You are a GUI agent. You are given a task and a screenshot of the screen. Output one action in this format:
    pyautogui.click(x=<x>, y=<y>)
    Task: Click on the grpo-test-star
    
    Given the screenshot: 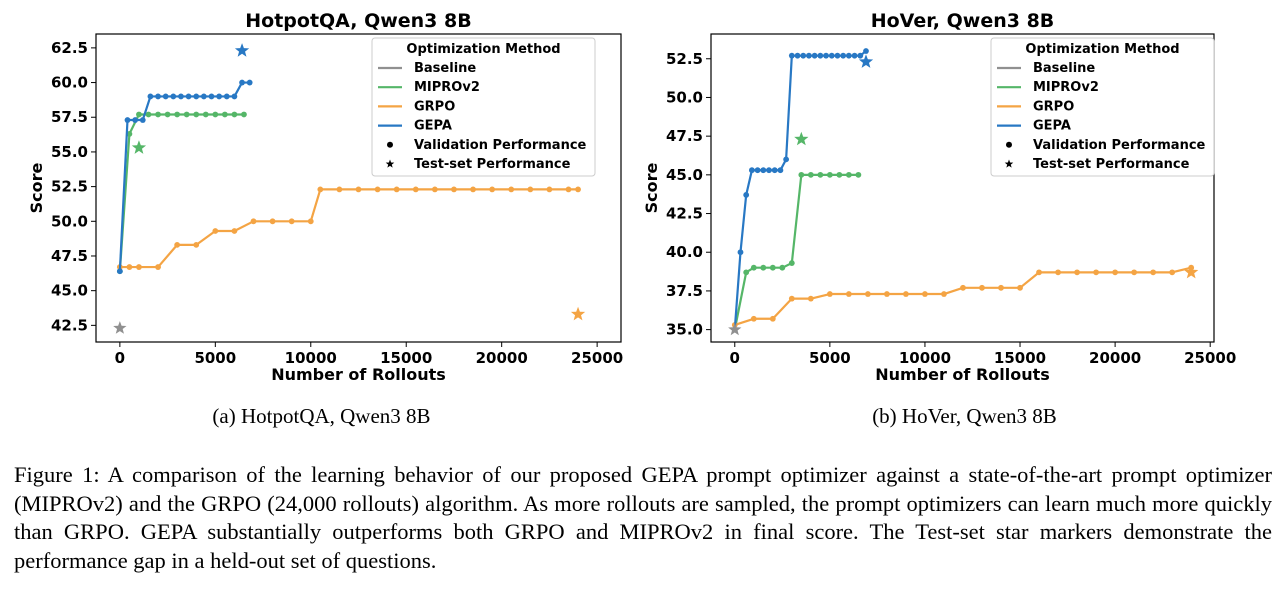 What is the action you would take?
    pyautogui.click(x=578, y=313)
    